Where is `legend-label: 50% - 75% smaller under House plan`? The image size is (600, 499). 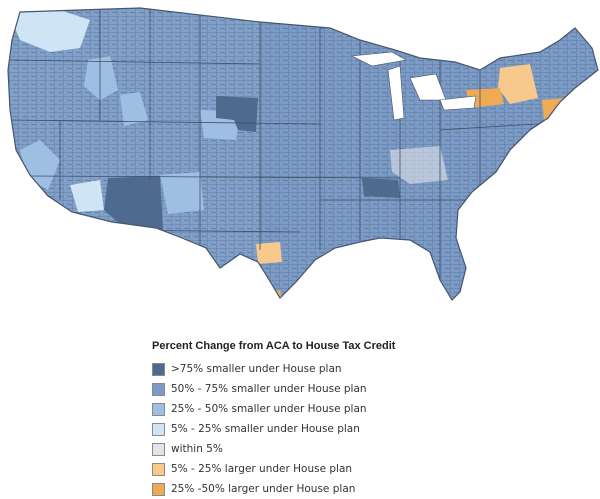
legend-label: 50% - 75% smaller under House plan is located at coordinates (269, 389).